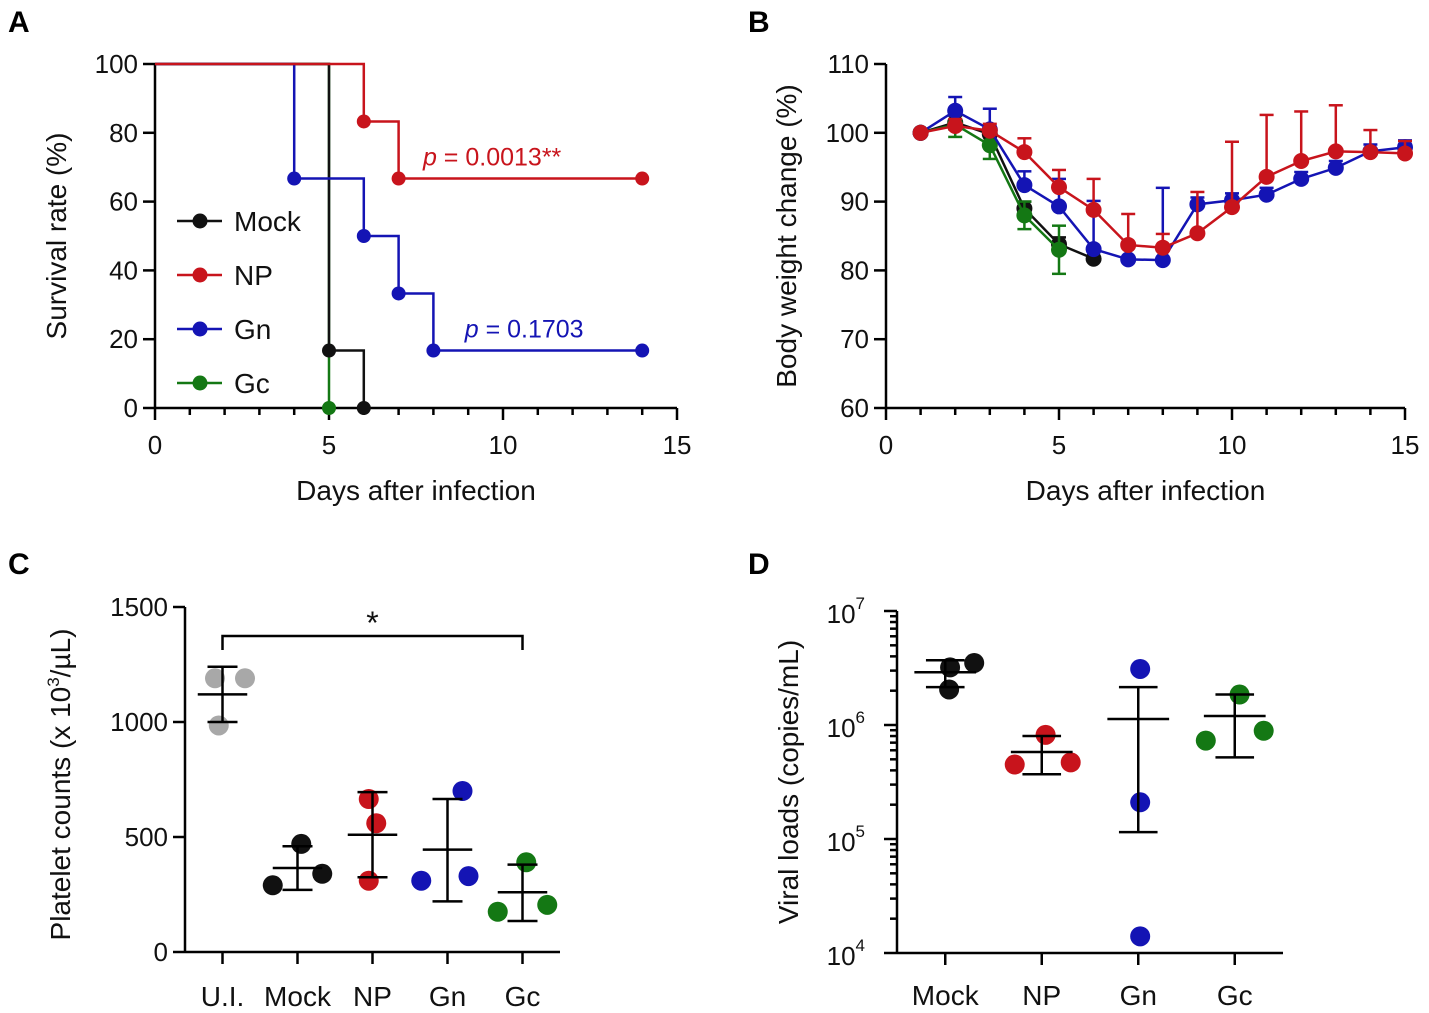 This screenshot has height=1013, width=1429. I want to click on y-tick-exponent: 7, so click(860, 603).